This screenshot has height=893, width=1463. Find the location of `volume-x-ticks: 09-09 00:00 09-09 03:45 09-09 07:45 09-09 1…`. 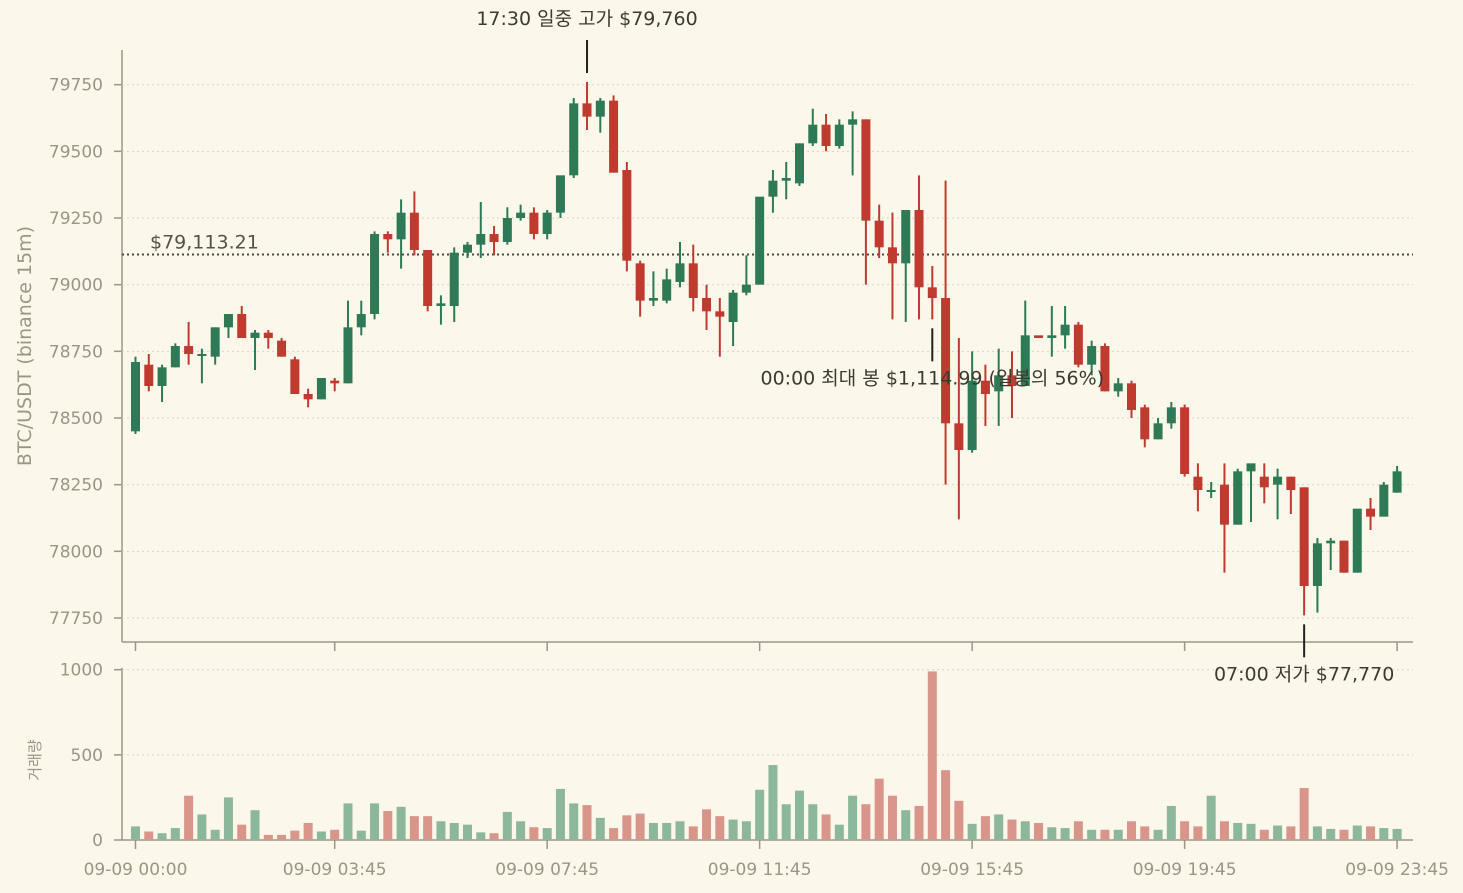

volume-x-ticks: 09-09 00:00 09-09 03:45 09-09 07:45 09-09 1… is located at coordinates (766, 860).